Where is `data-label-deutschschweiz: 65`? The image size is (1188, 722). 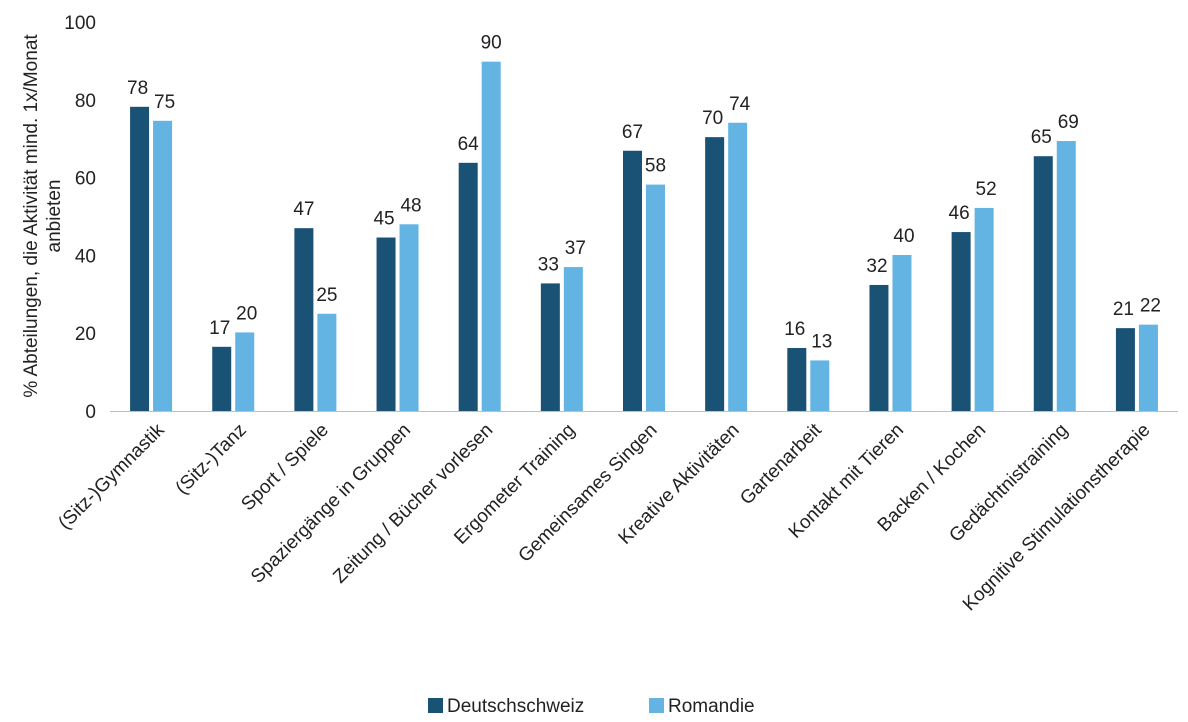
data-label-deutschschweiz: 65 is located at coordinates (1041, 137).